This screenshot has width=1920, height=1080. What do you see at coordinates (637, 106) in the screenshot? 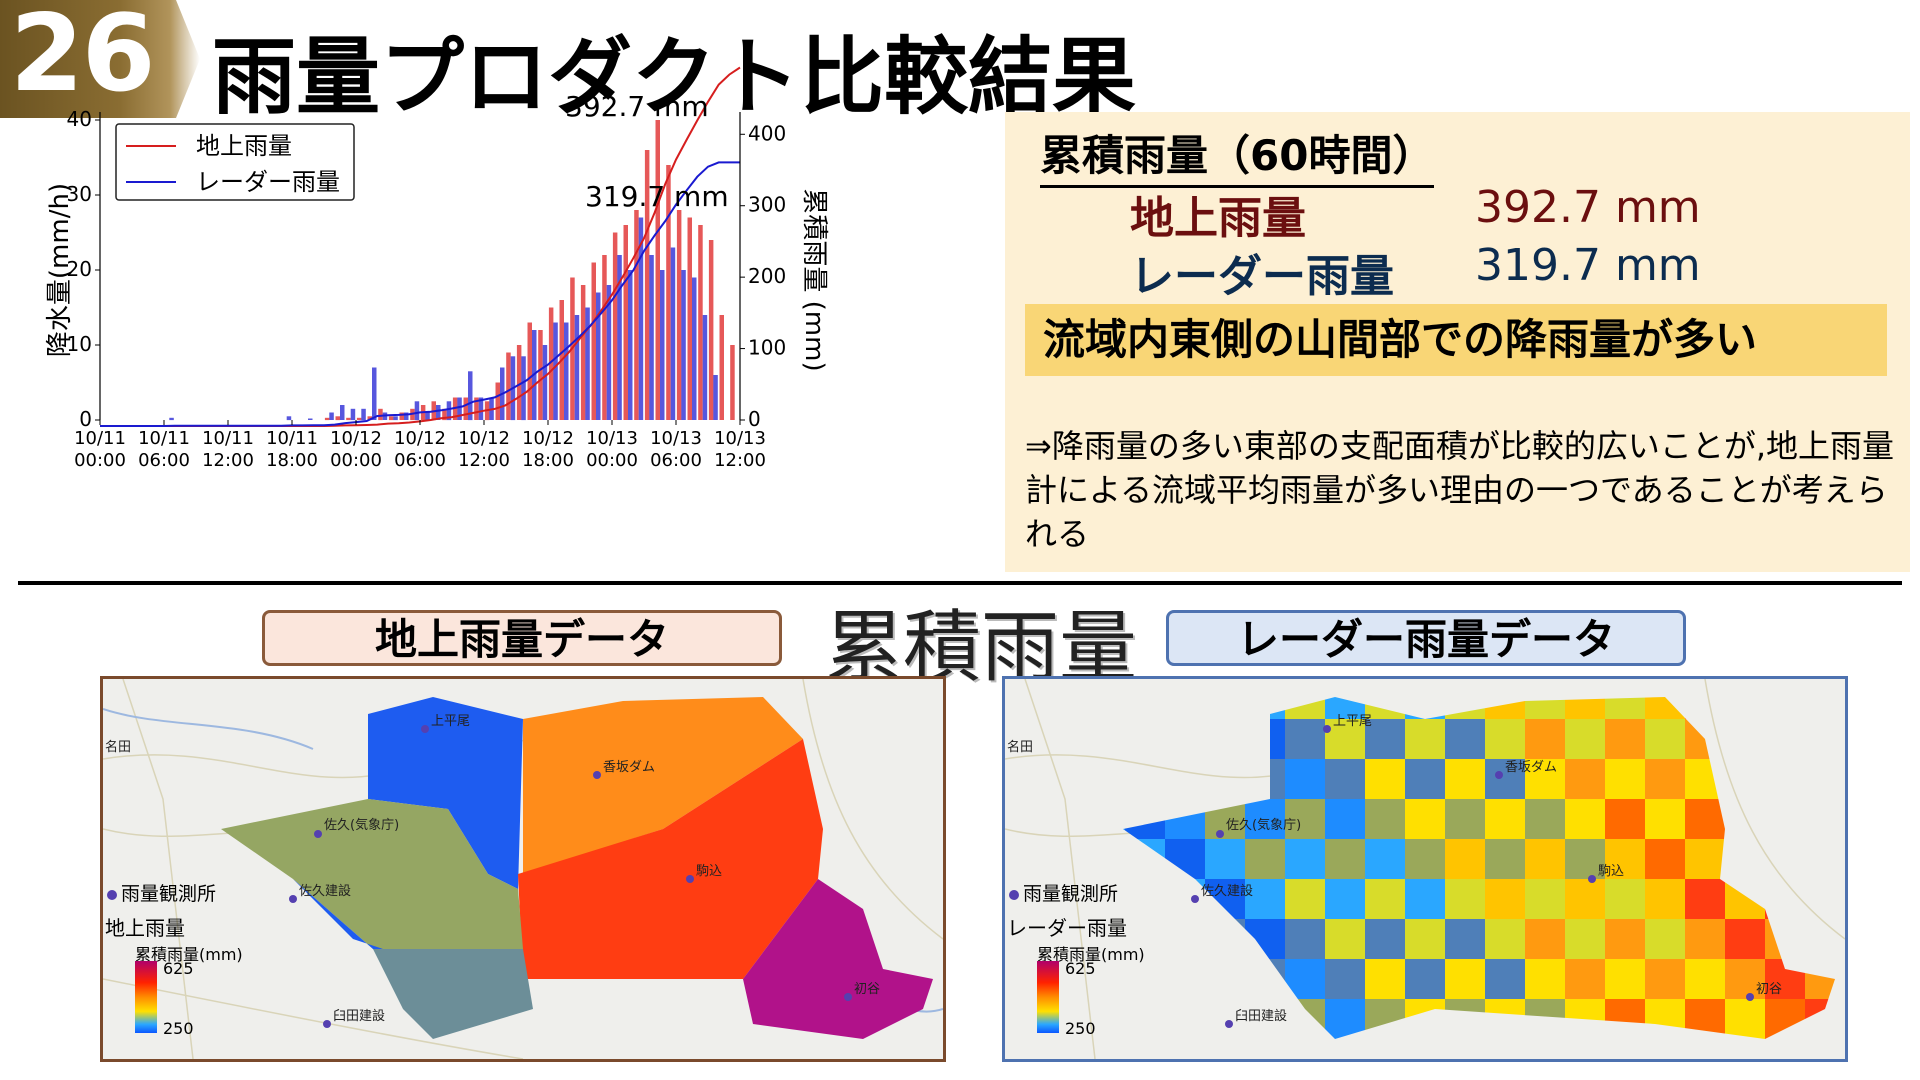
I see `annotation-ground: 392.7 mm` at bounding box center [637, 106].